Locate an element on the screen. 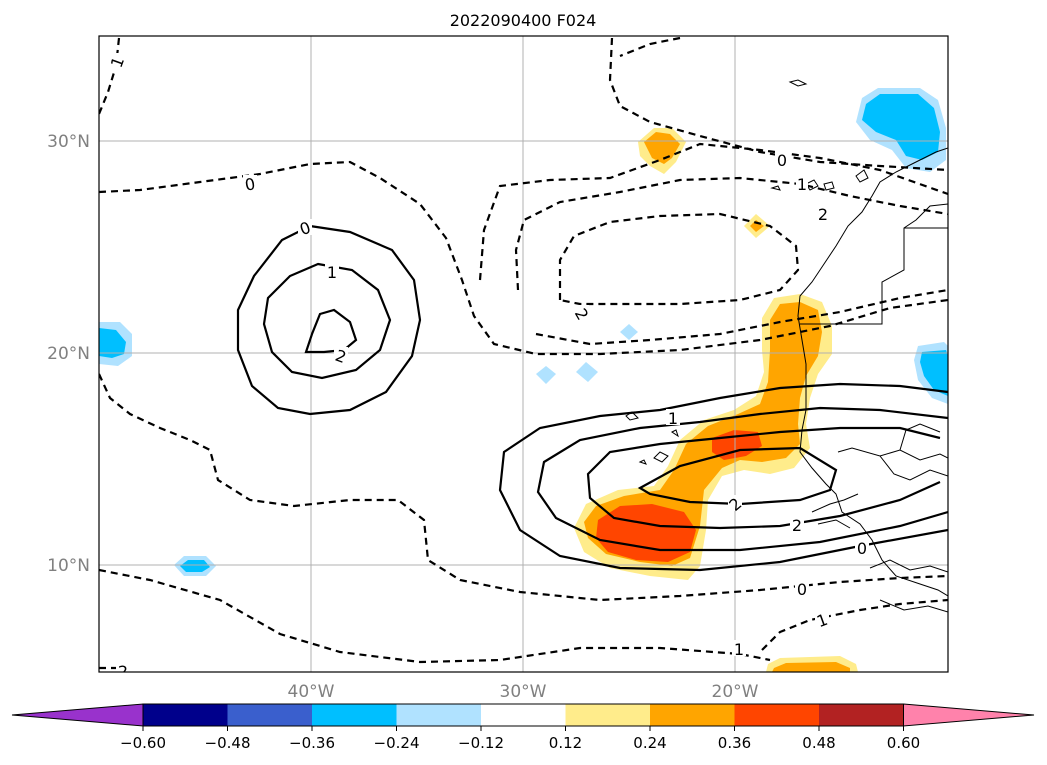 Image resolution: width=1047 pixels, height=765 pixels. colorbar-extend-low is located at coordinates (77, 715).